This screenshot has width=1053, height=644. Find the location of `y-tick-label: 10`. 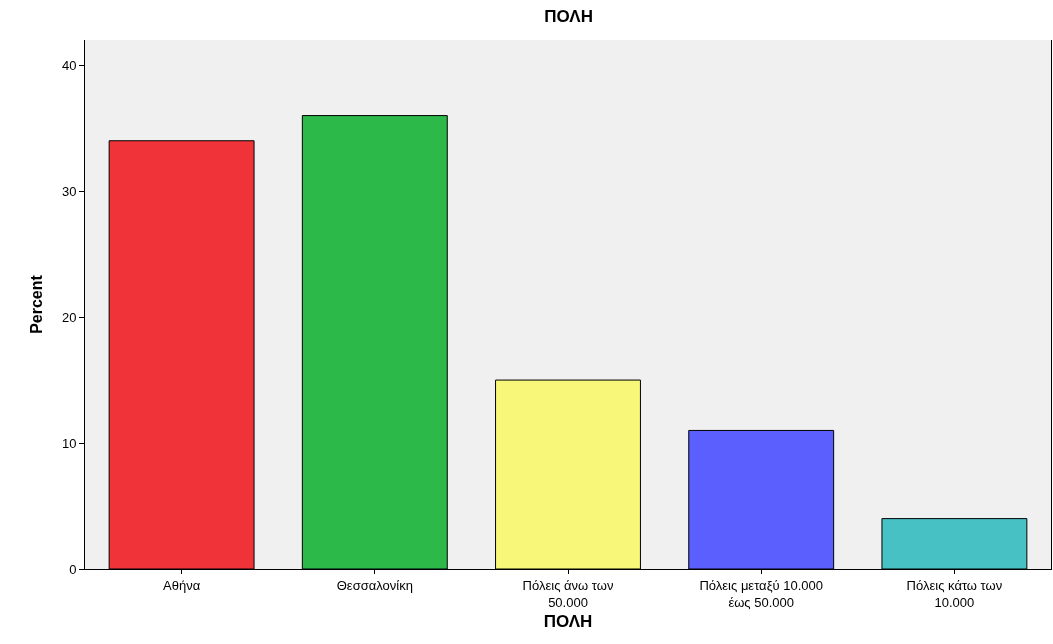

y-tick-label: 10 is located at coordinates (69, 443).